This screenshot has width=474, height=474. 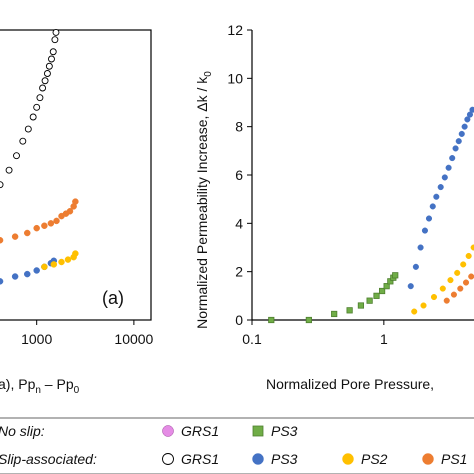 I want to click on right-y-tick-label: 4, so click(x=239, y=223).